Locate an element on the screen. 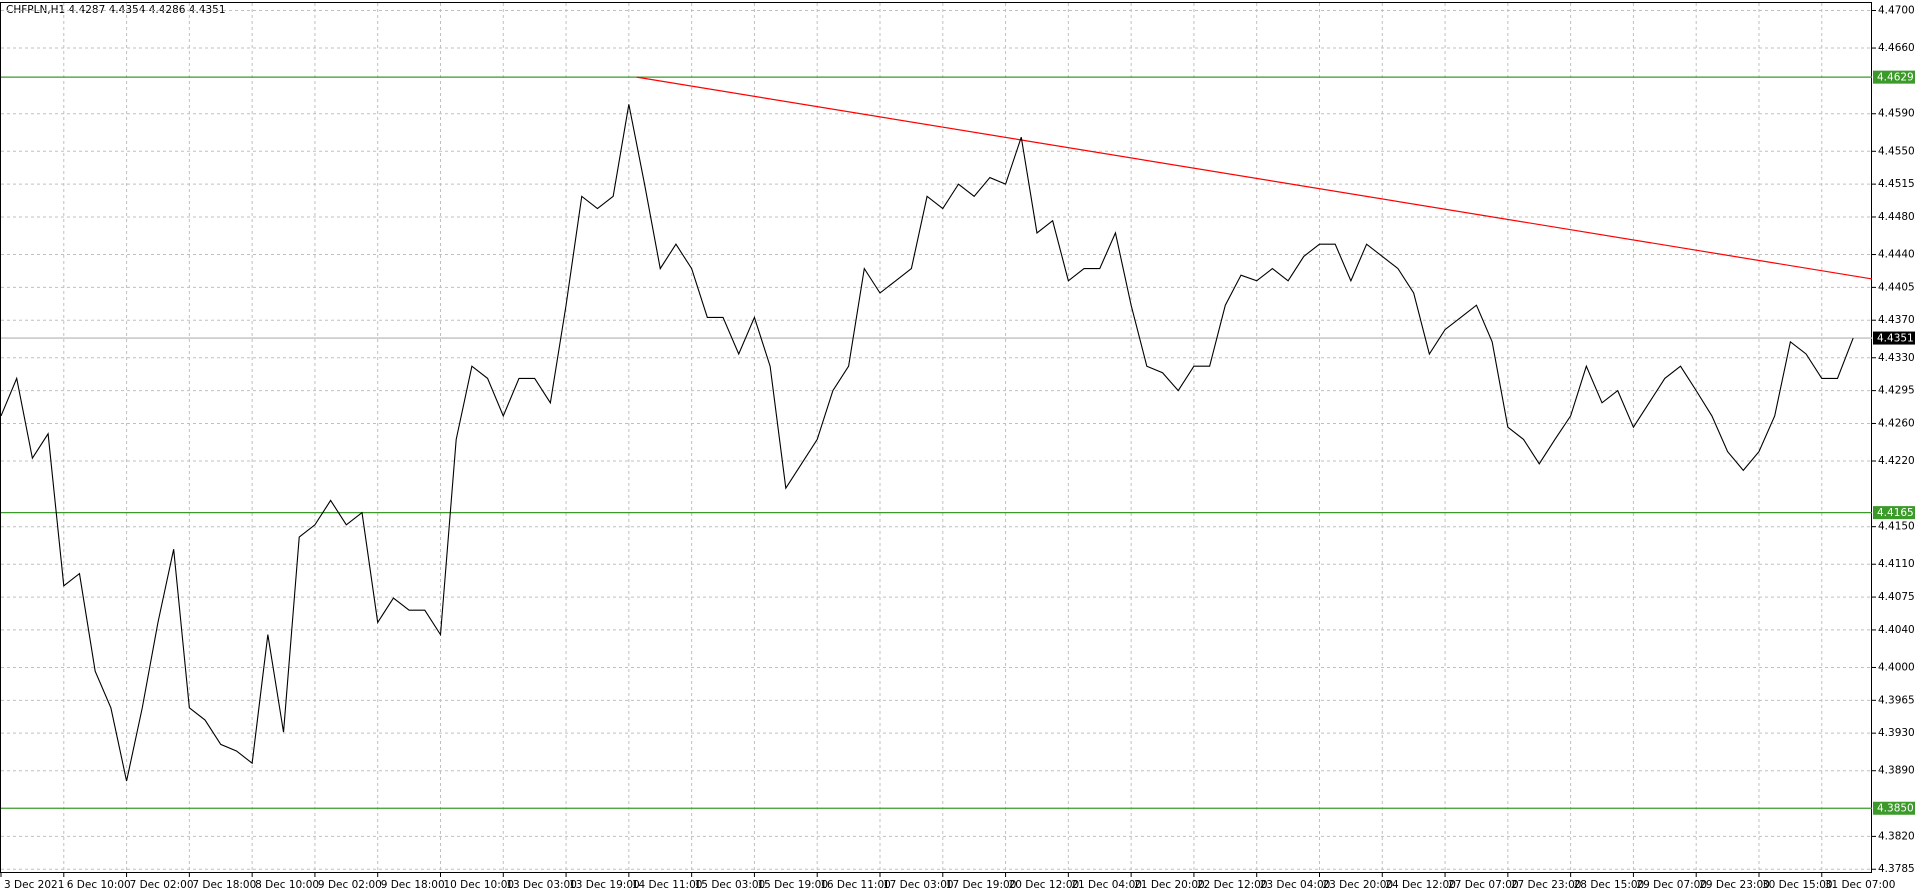 The width and height of the screenshot is (1916, 896). y-tick-label: 4.4480 is located at coordinates (1896, 217).